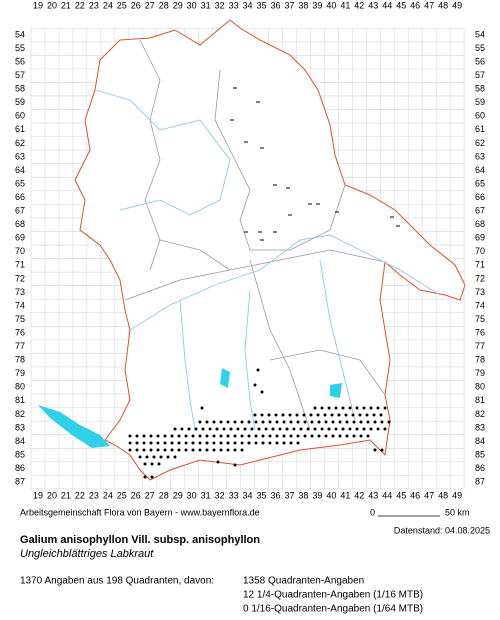 This screenshot has width=500, height=620. What do you see at coordinates (480, 454) in the screenshot?
I see `y-label: 85` at bounding box center [480, 454].